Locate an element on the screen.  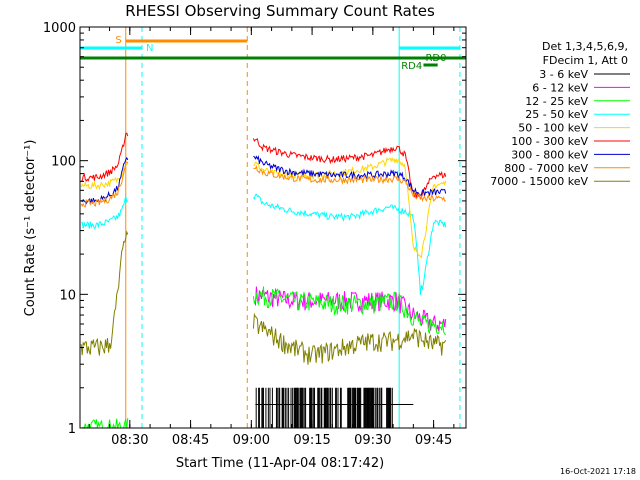
render-timestamp: 16-Oct-2021 17:18 is located at coordinates (598, 471).